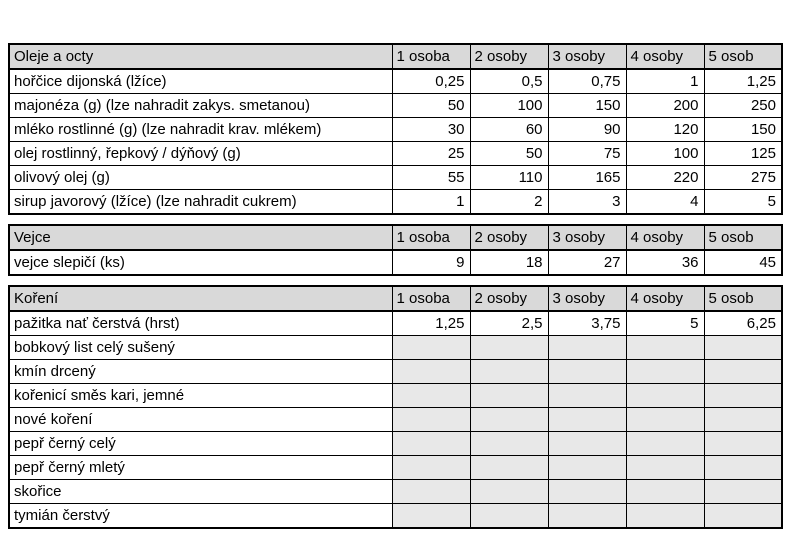 Image resolution: width=800 pixels, height=550 pixels. Describe the element at coordinates (587, 202) in the screenshot. I see `quantity-cell: 3` at that location.